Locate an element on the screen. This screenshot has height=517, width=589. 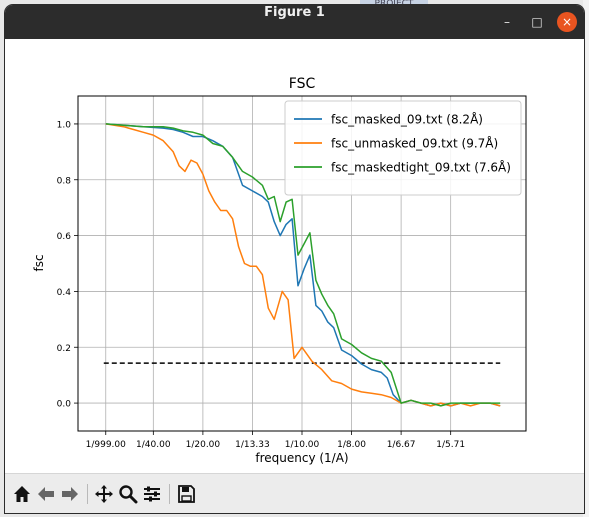
y-tick-label: 0.2 is located at coordinates (64, 349).